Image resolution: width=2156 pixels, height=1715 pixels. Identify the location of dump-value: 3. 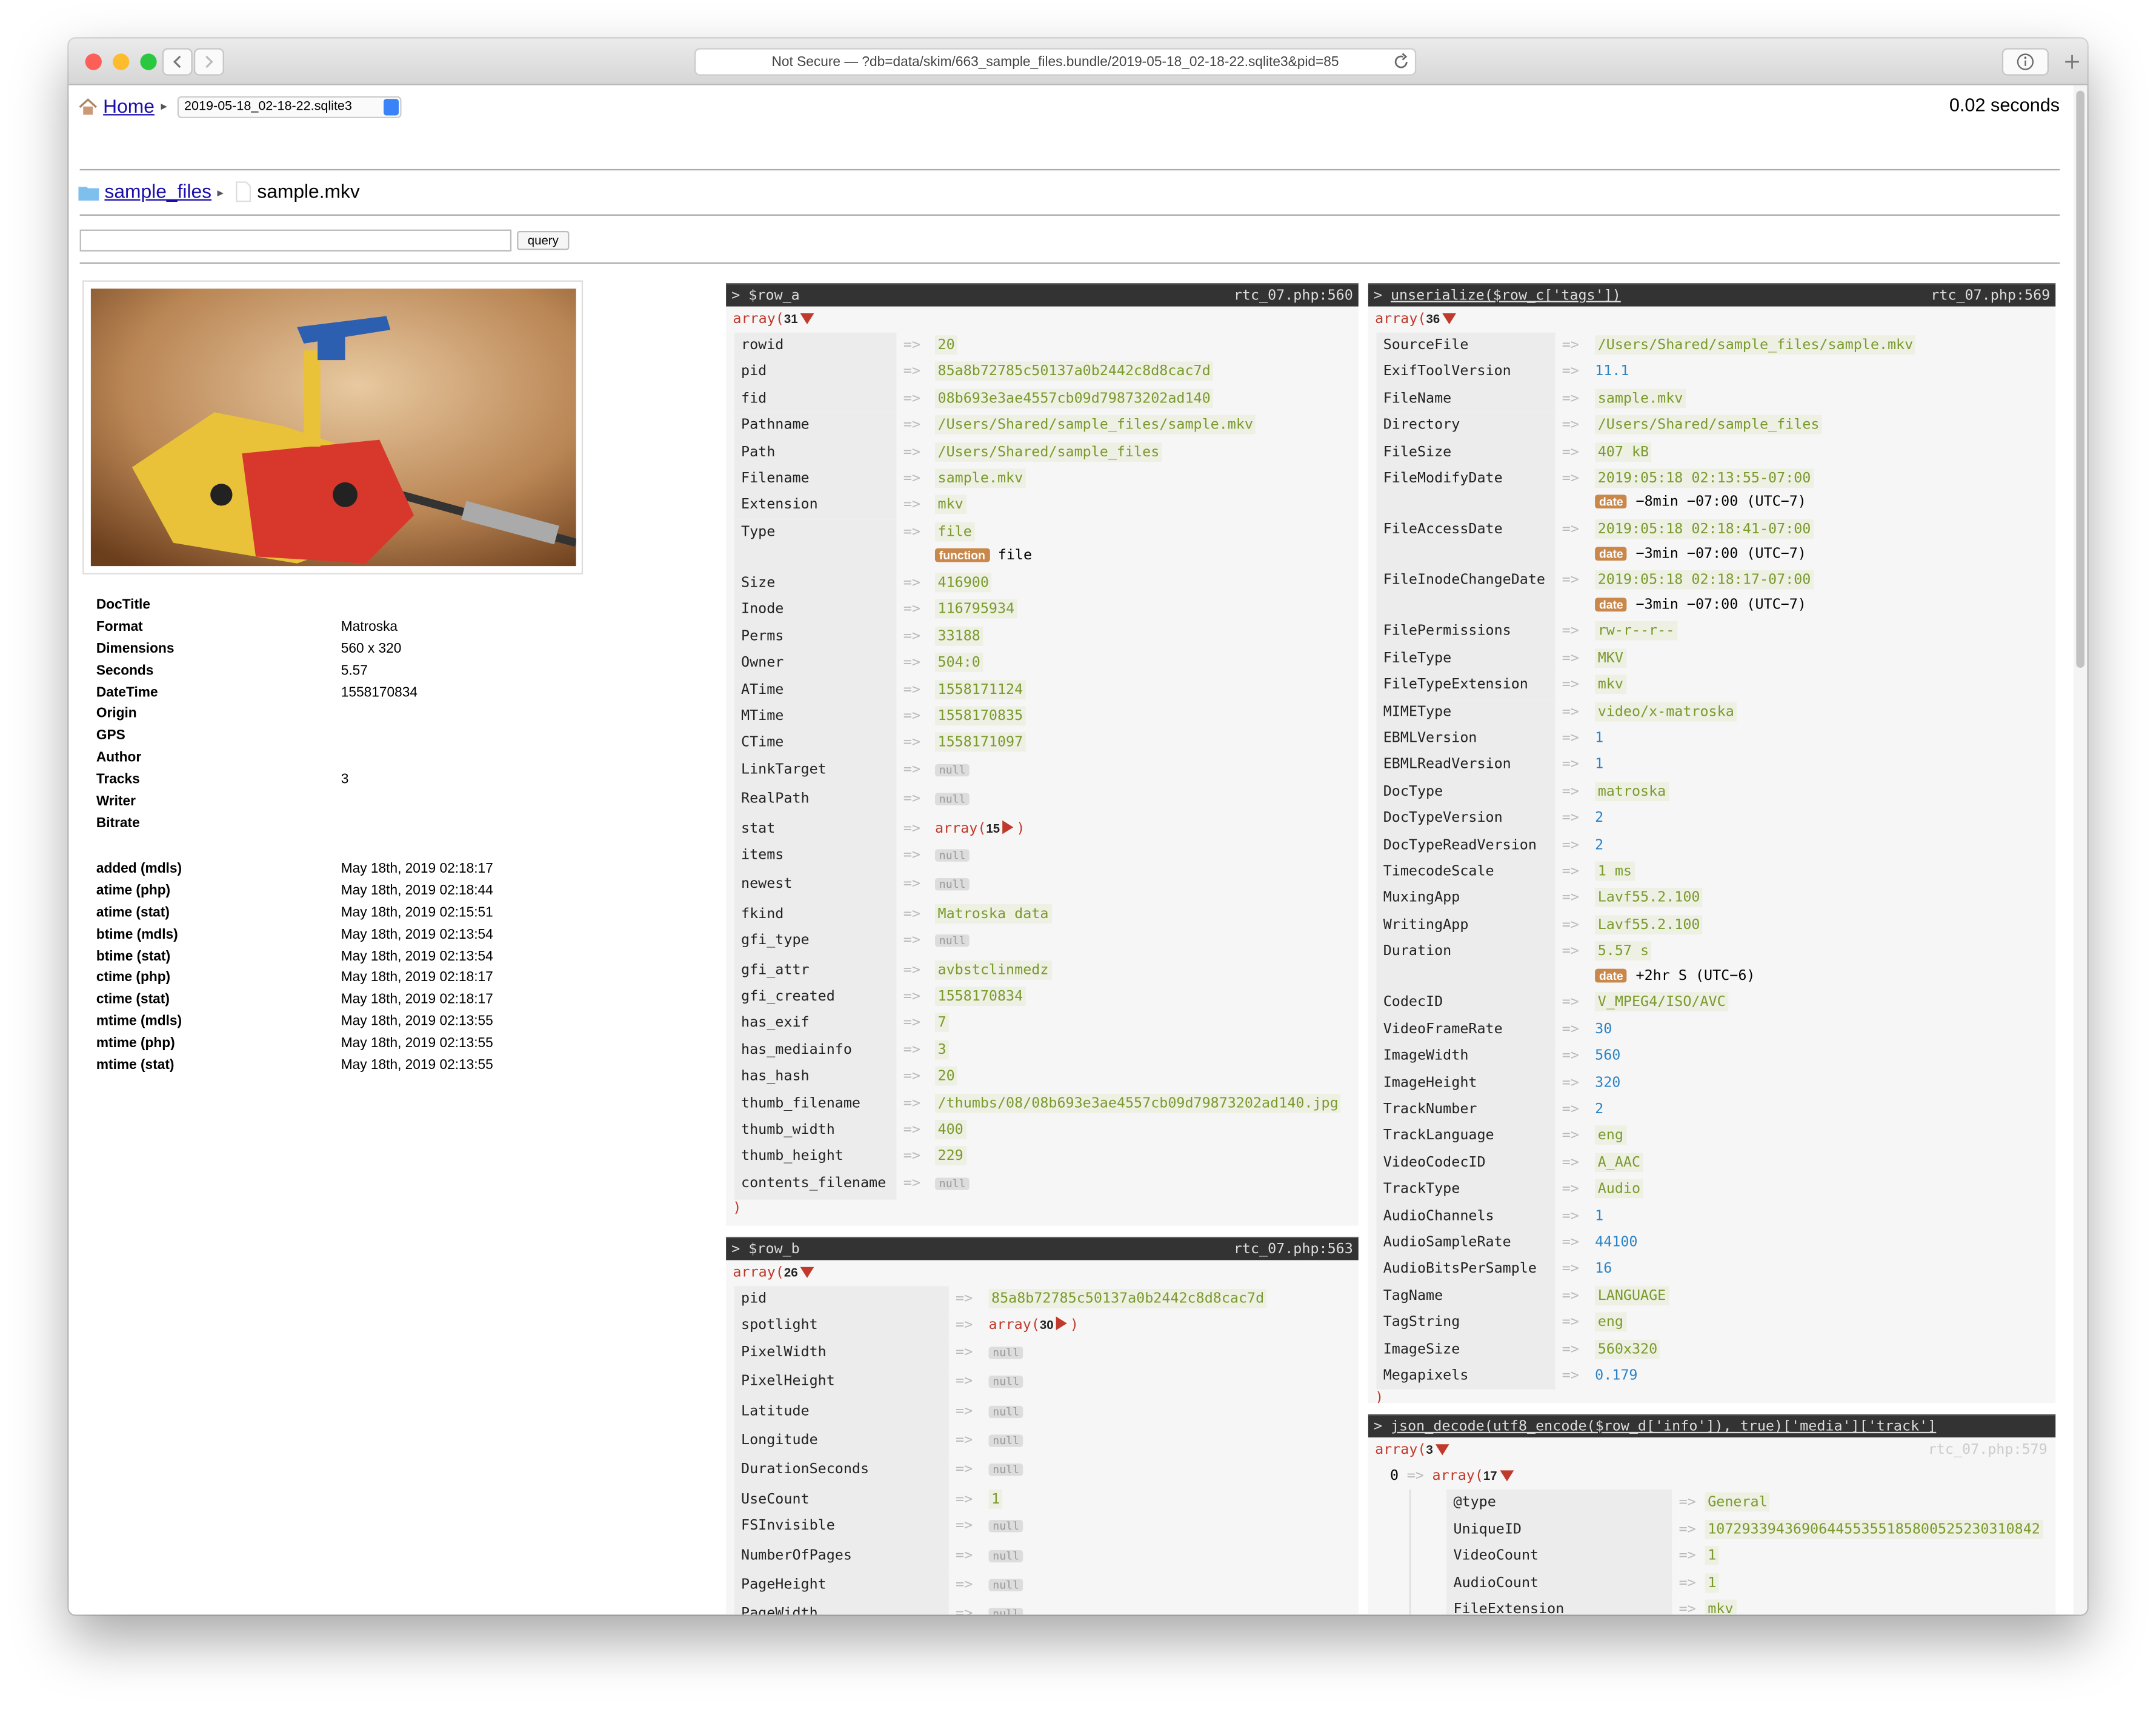
(1147, 1050).